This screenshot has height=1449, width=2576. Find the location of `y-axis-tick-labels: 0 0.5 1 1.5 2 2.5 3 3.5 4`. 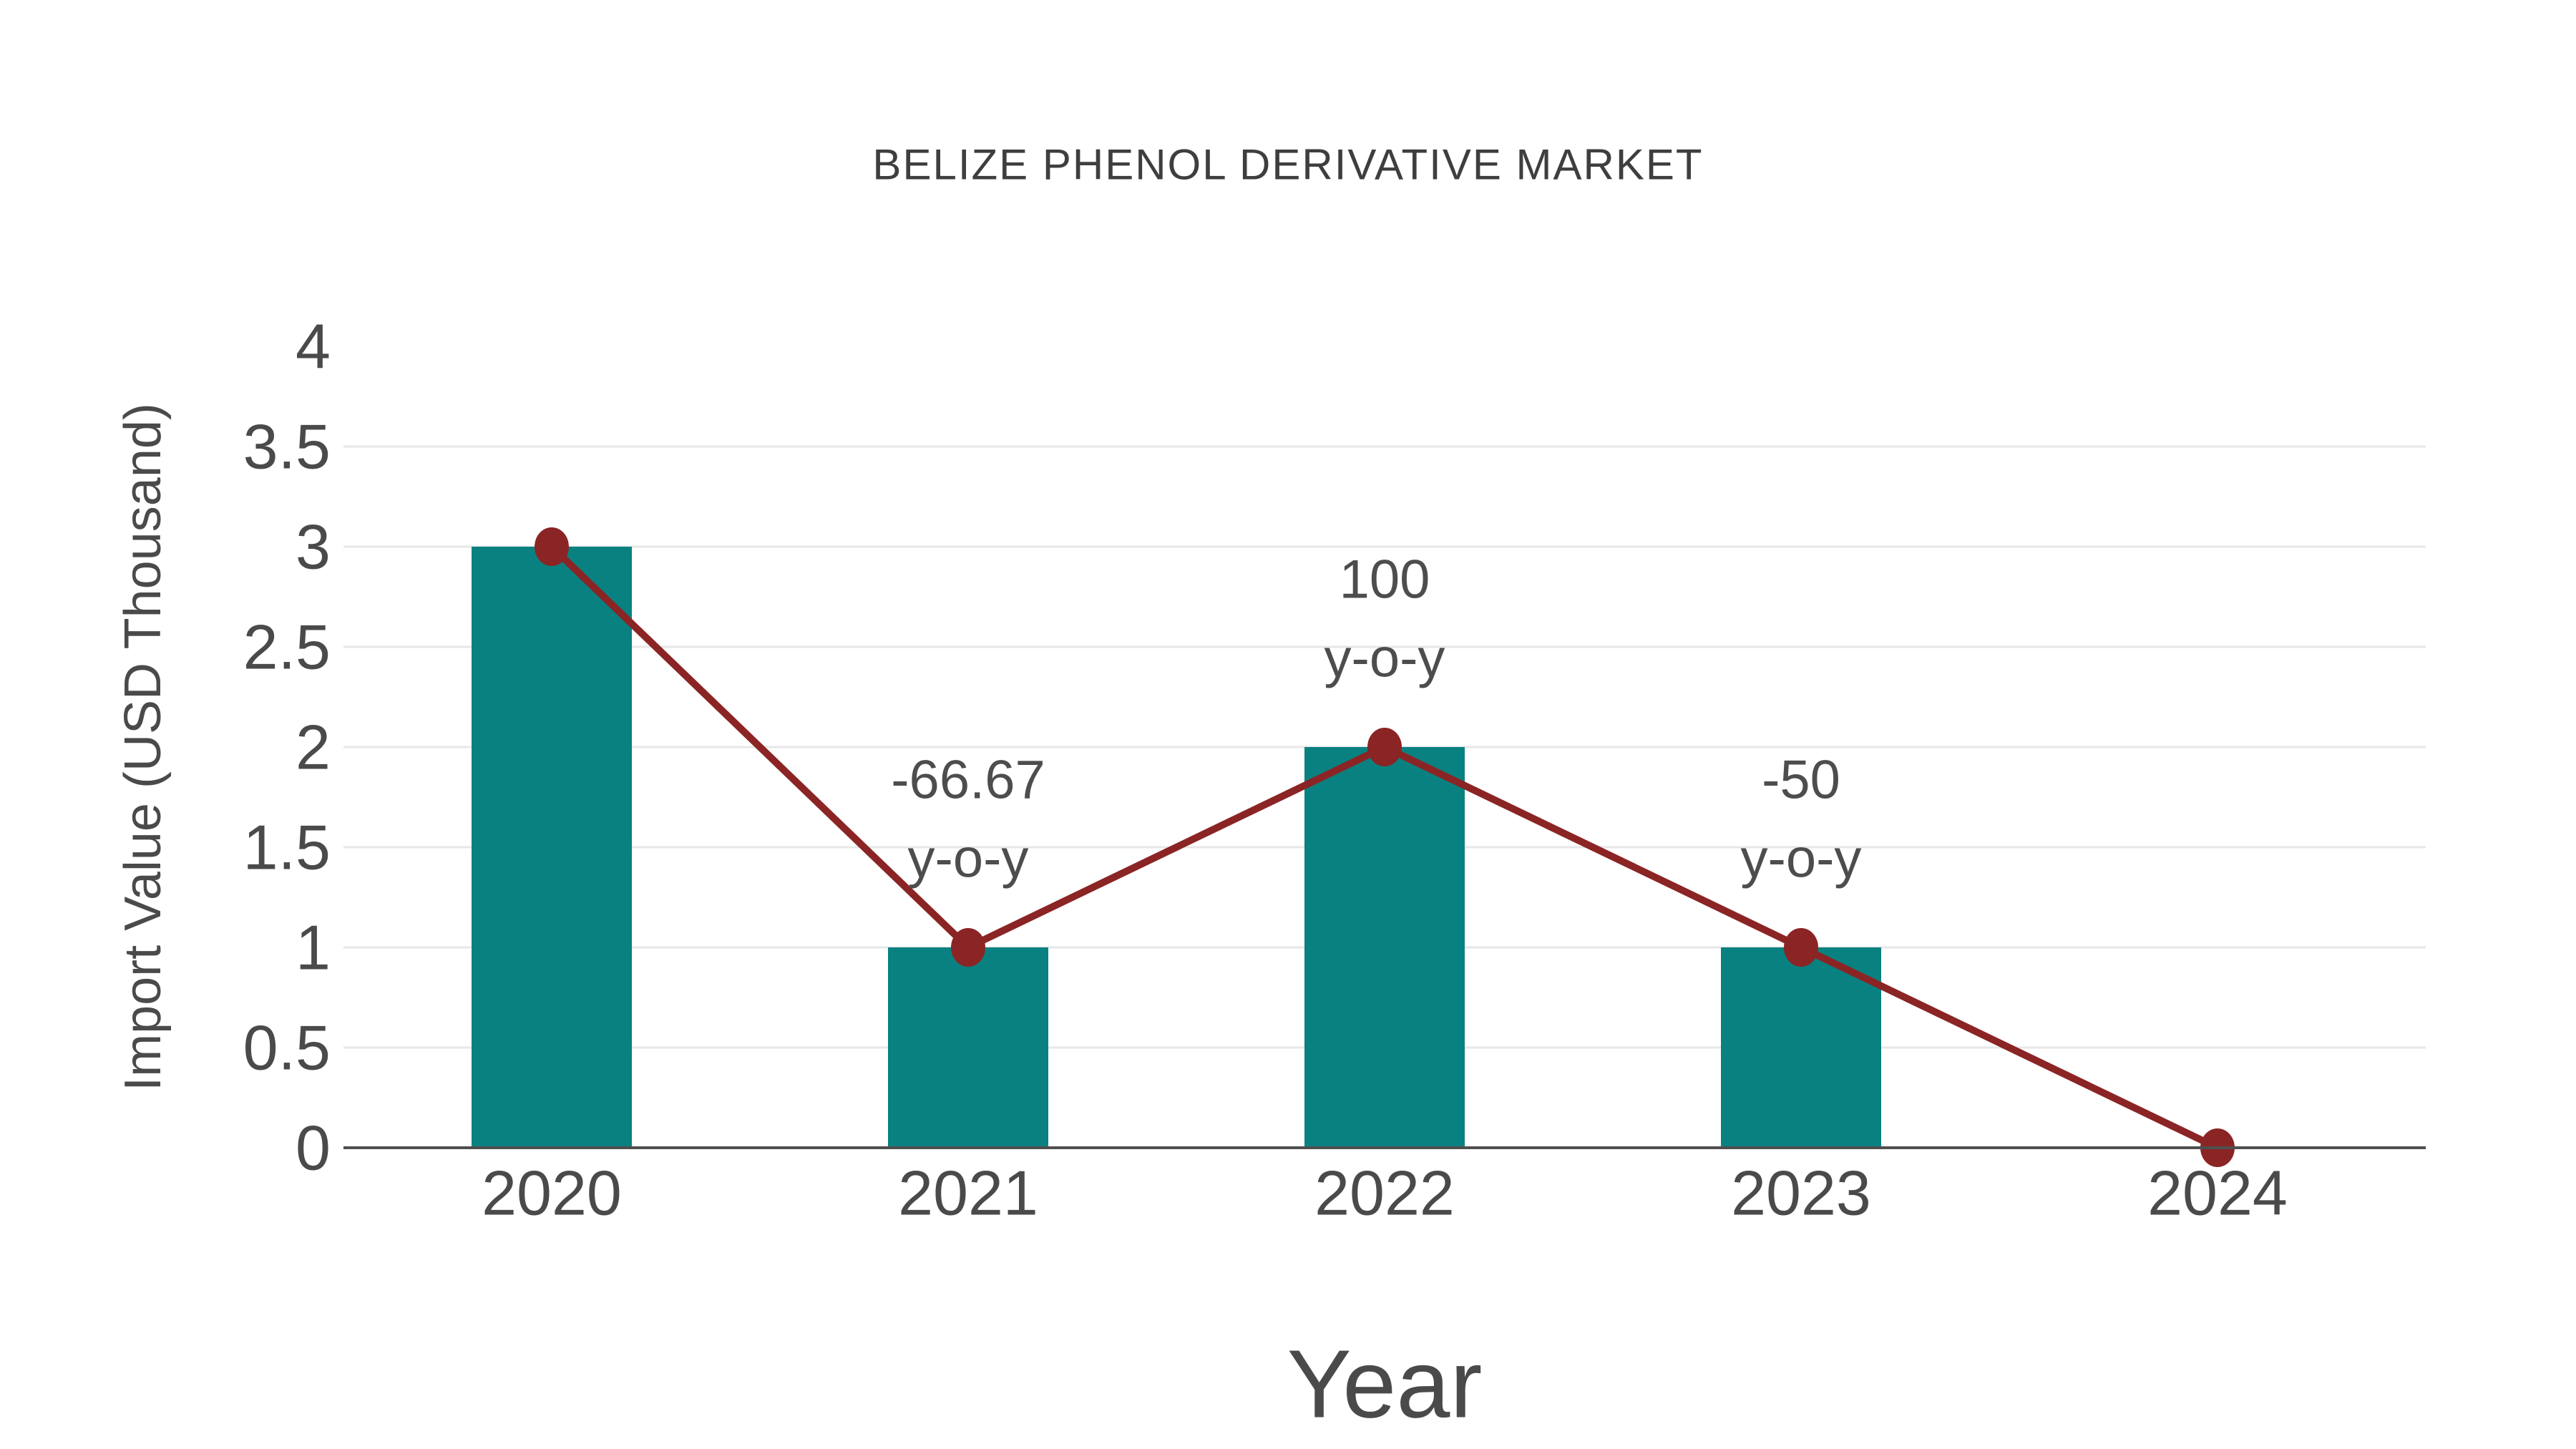

y-axis-tick-labels: 0 0.5 1 1.5 2 2.5 3 3.5 4 is located at coordinates (287, 747).